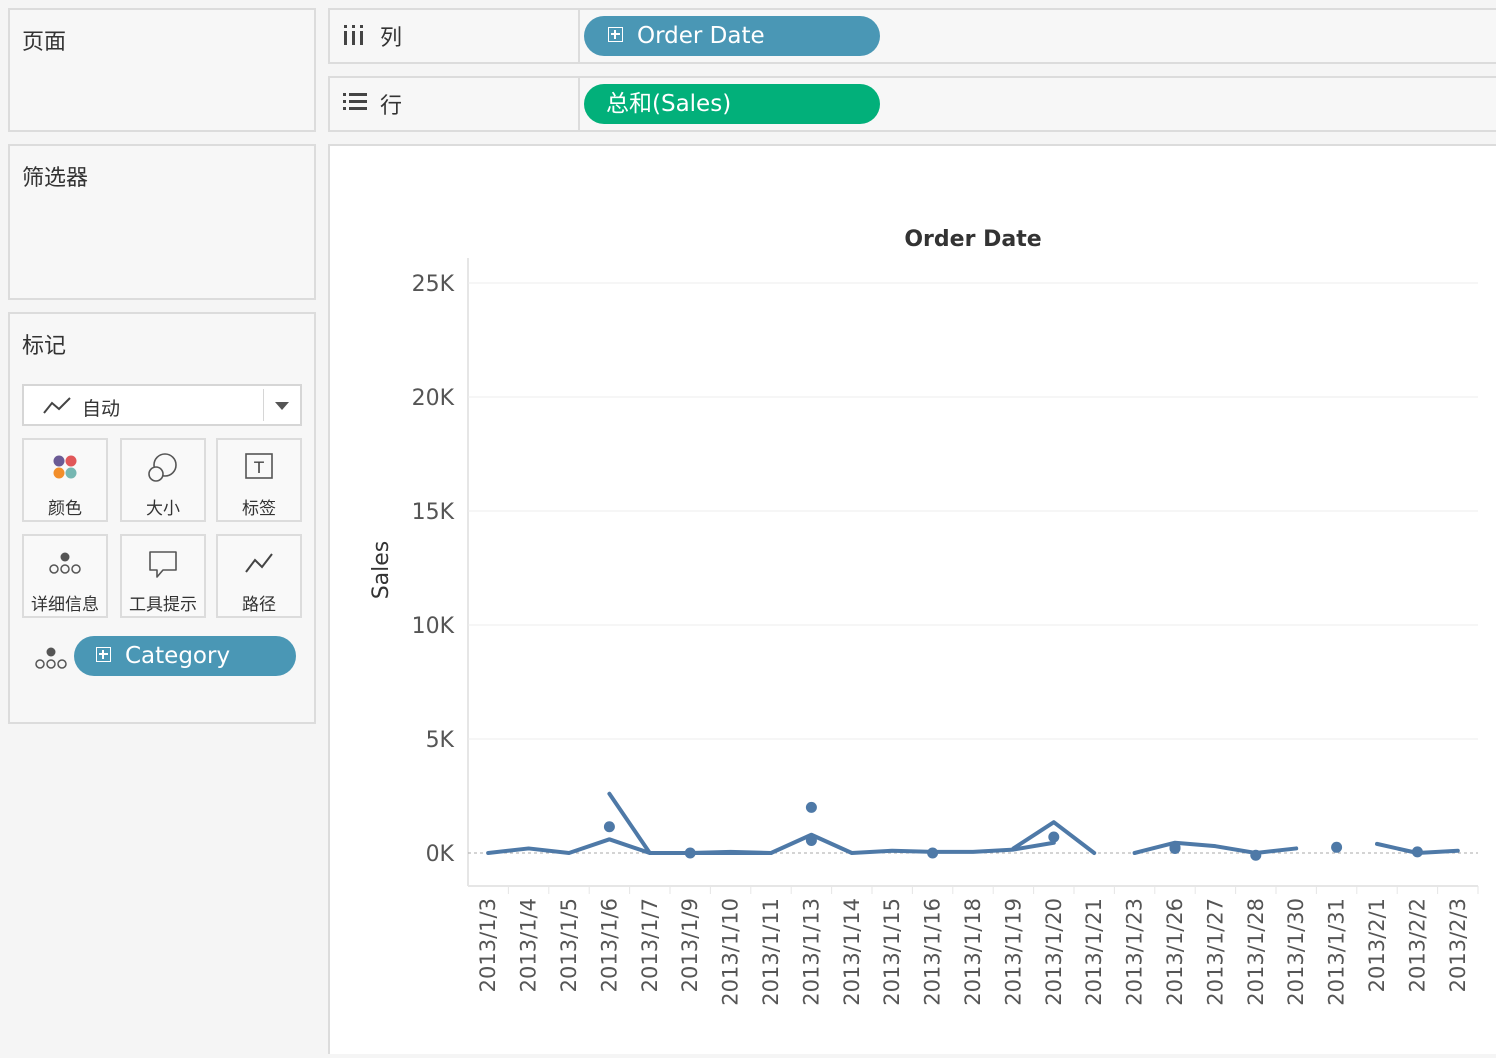  Describe the element at coordinates (1377, 945) in the screenshot. I see `x-tick-label: 2013/2/1` at that location.